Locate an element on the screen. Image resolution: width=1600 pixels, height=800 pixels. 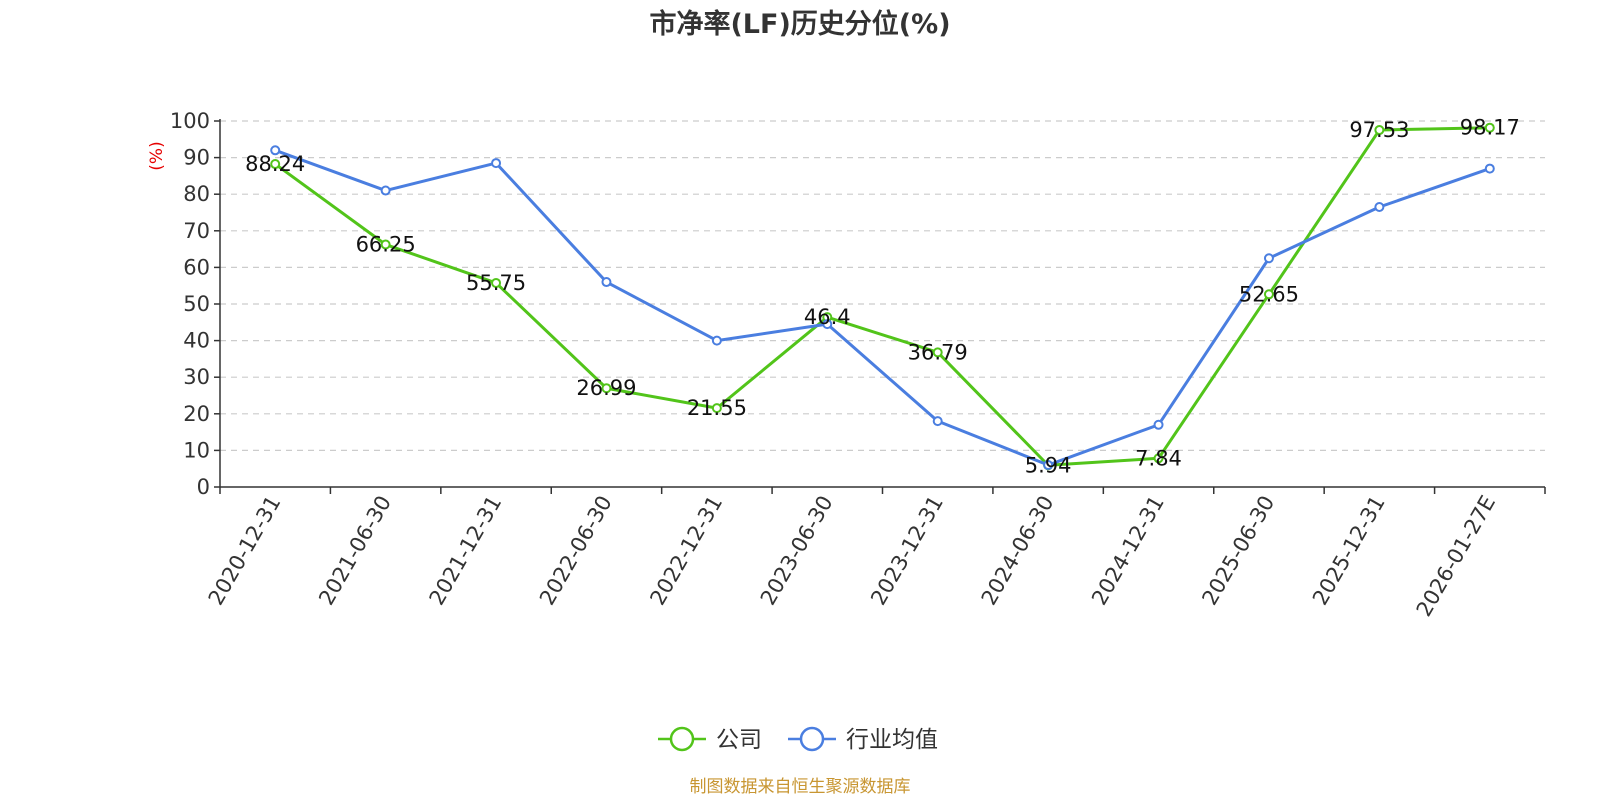
x-tick-label: 2020-12-31 is located at coordinates (245, 551).